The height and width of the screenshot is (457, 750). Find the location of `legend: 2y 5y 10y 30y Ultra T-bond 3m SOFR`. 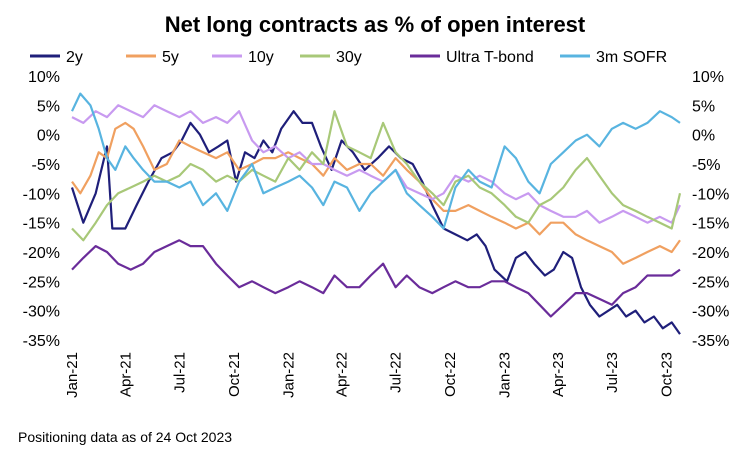

legend: 2y 5y 10y 30y Ultra T-bond 3m SOFR is located at coordinates (348, 57).